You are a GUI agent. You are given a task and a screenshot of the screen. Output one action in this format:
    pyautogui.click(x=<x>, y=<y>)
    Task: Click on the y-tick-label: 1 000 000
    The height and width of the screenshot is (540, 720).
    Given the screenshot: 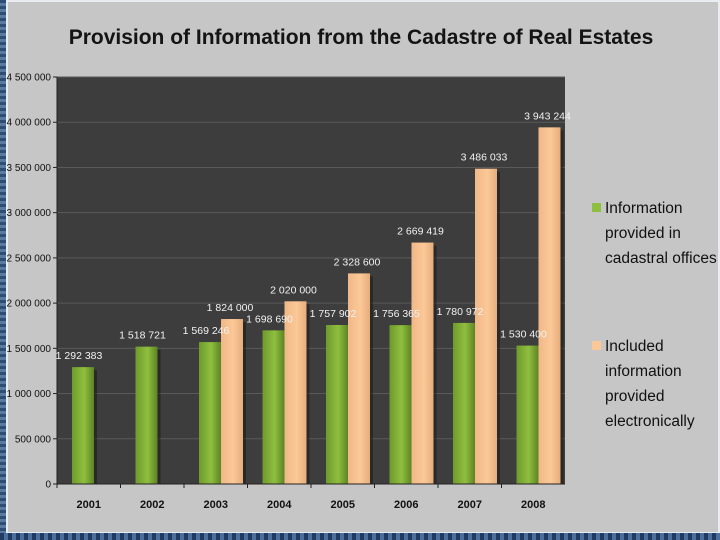 What is the action you would take?
    pyautogui.click(x=29, y=394)
    